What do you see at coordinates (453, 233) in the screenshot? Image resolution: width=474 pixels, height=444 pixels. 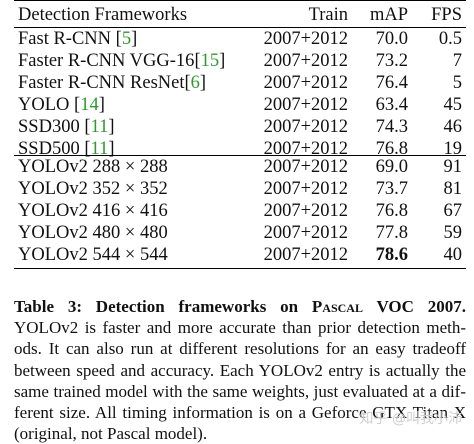 I see `fps-cell: 59` at bounding box center [453, 233].